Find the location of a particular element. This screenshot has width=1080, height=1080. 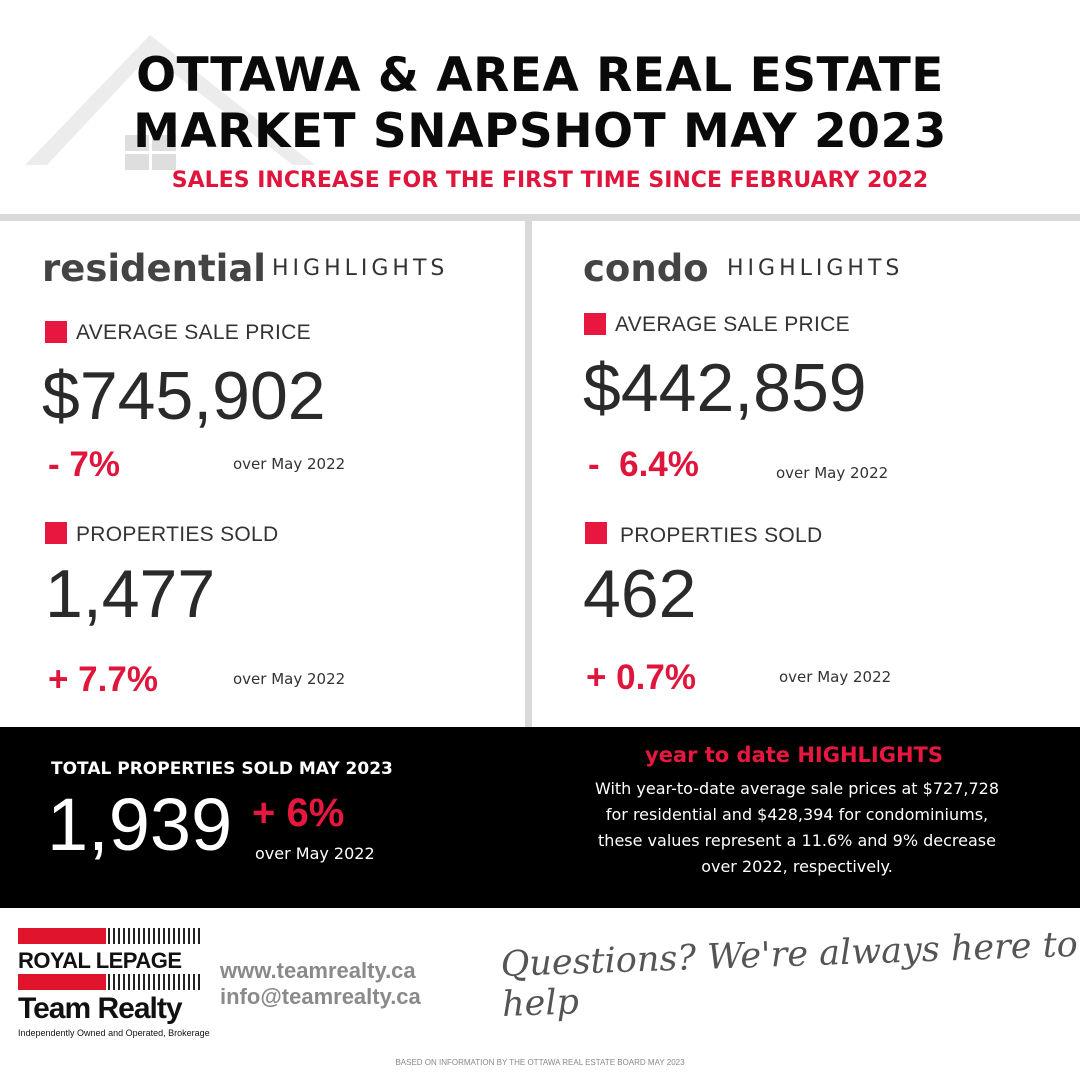

logo-team-text: Team Realty is located at coordinates (100, 1008).